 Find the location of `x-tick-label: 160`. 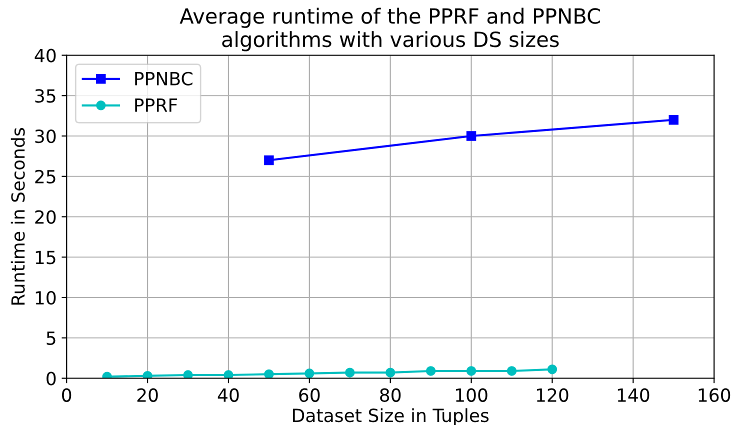

x-tick-label: 160 is located at coordinates (714, 395).